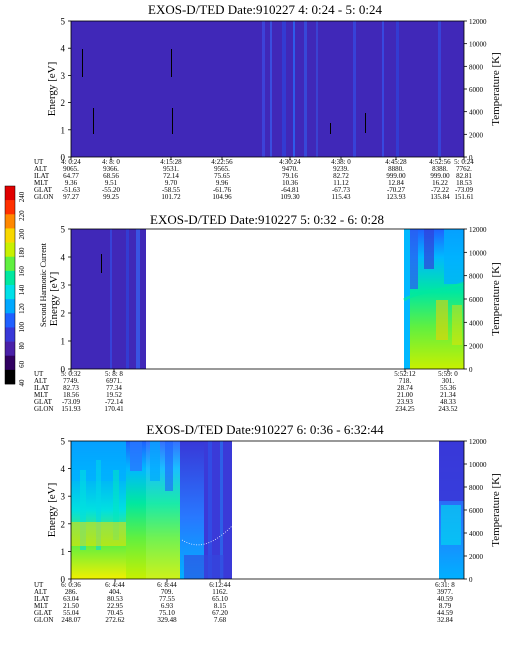 The height and width of the screenshot is (649, 505). Describe the element at coordinates (471, 370) in the screenshot. I see `y2-tick-label: 0` at that location.